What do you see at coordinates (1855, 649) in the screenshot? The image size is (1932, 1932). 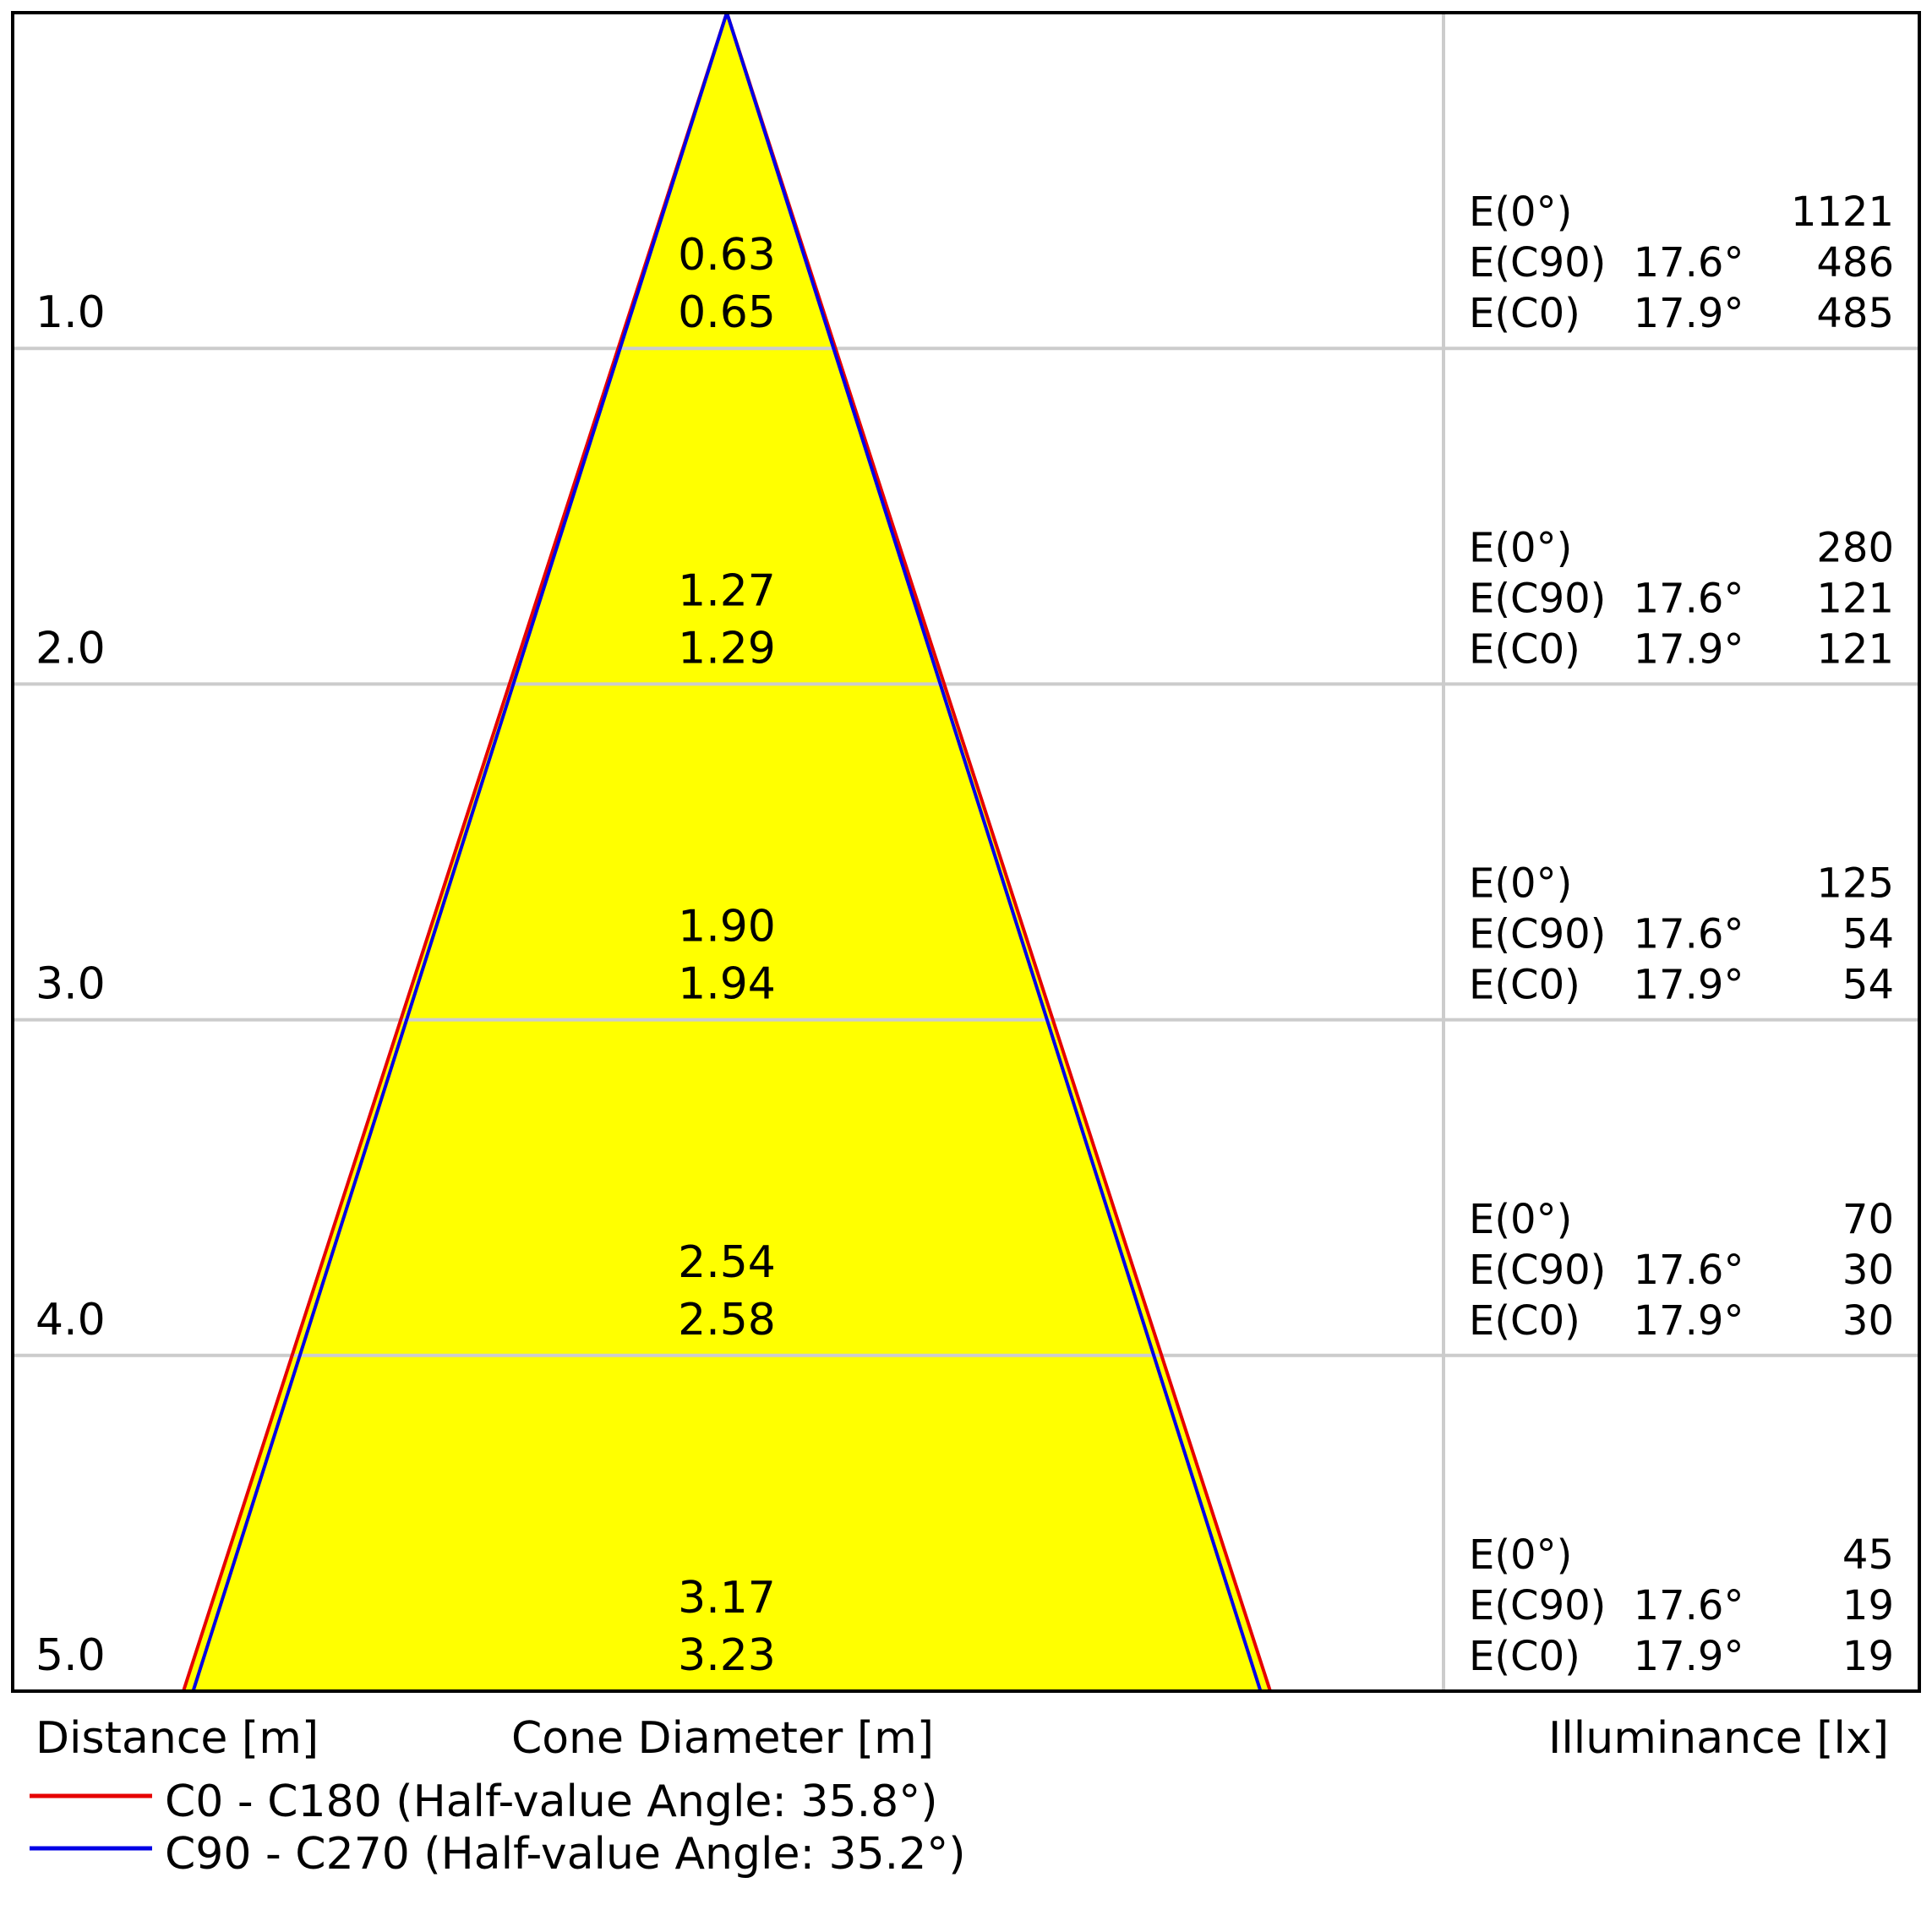 I see `illuminance-ec0-value: 121` at bounding box center [1855, 649].